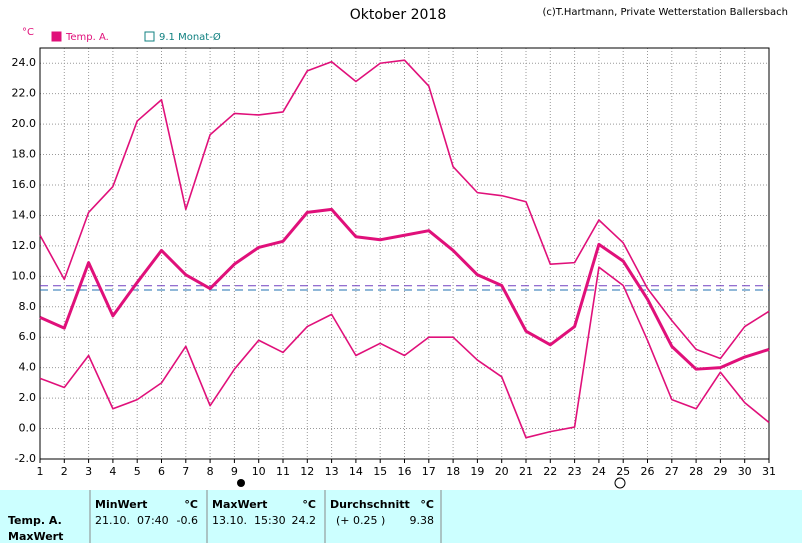 The image size is (802, 543). What do you see at coordinates (24, 123) in the screenshot?
I see `y-tick-label: 20.0` at bounding box center [24, 123].